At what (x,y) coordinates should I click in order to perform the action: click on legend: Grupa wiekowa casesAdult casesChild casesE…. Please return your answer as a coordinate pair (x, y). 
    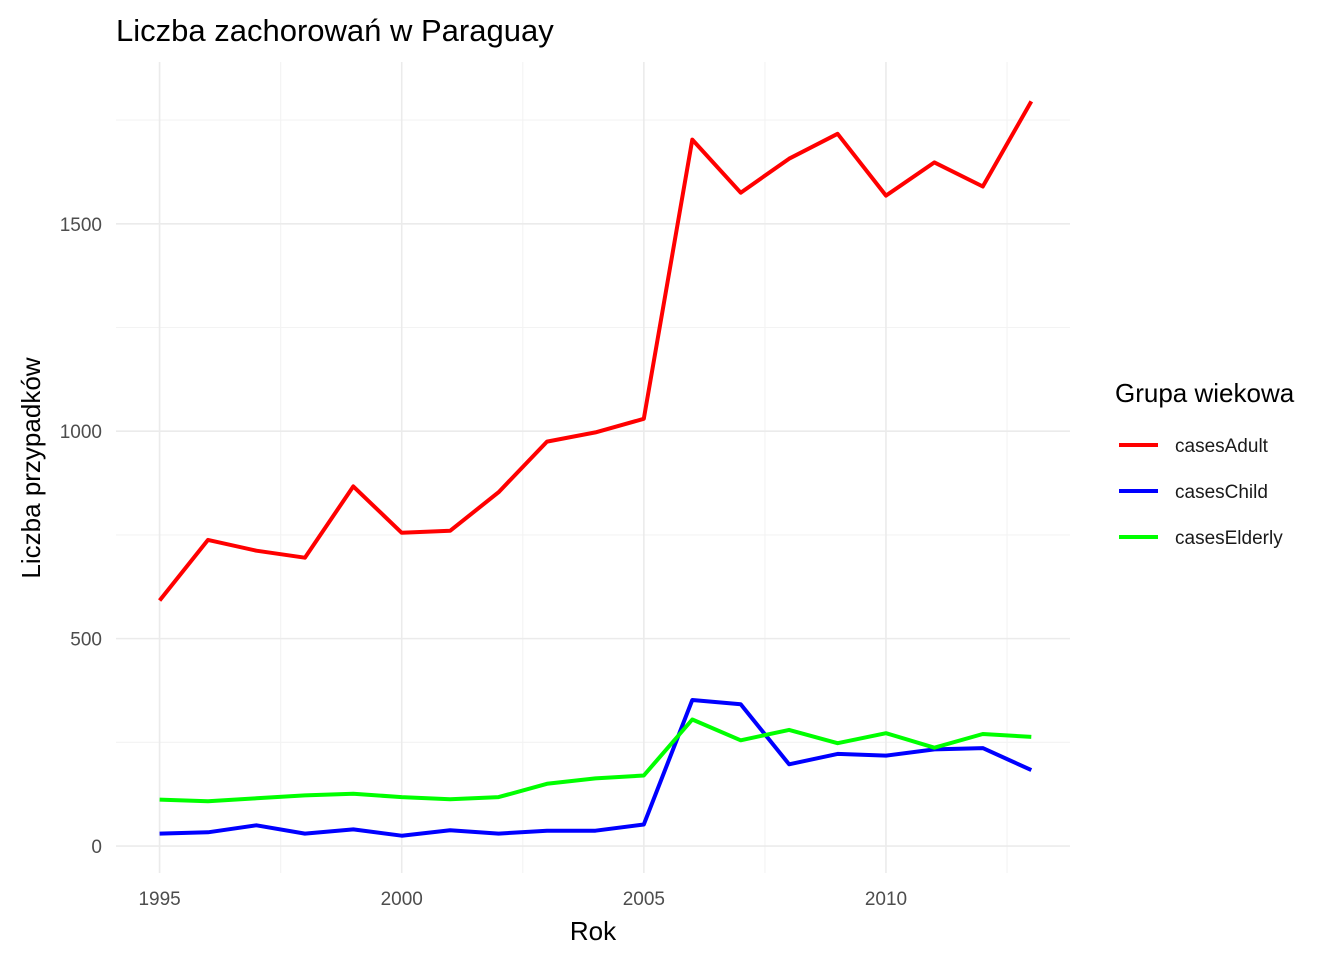
    Looking at the image, I should click on (1205, 463).